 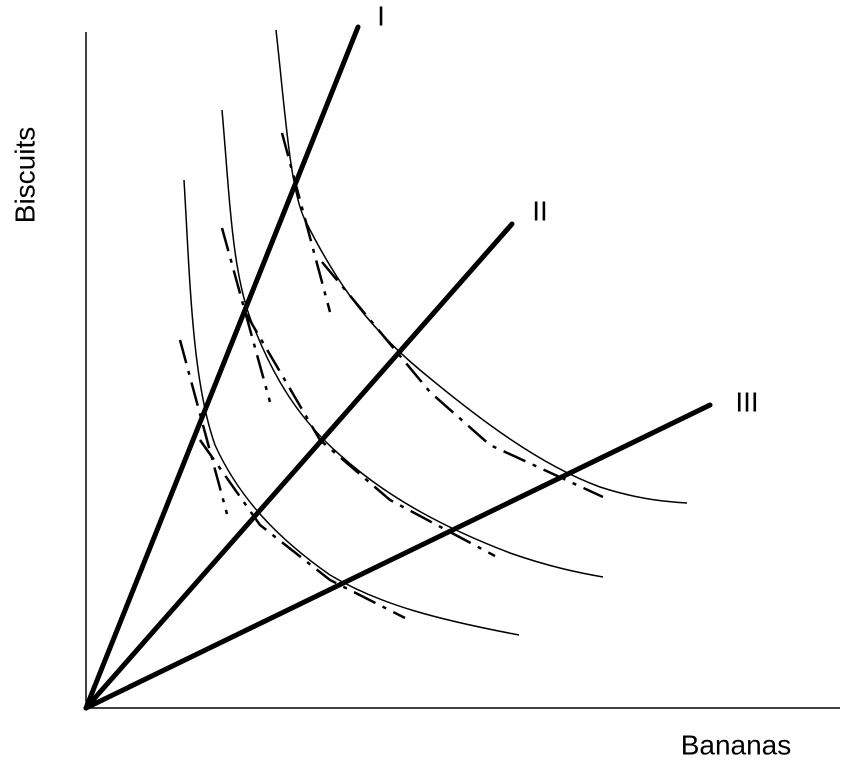 What do you see at coordinates (24, 175) in the screenshot?
I see `y-axis-label: Biscuits` at bounding box center [24, 175].